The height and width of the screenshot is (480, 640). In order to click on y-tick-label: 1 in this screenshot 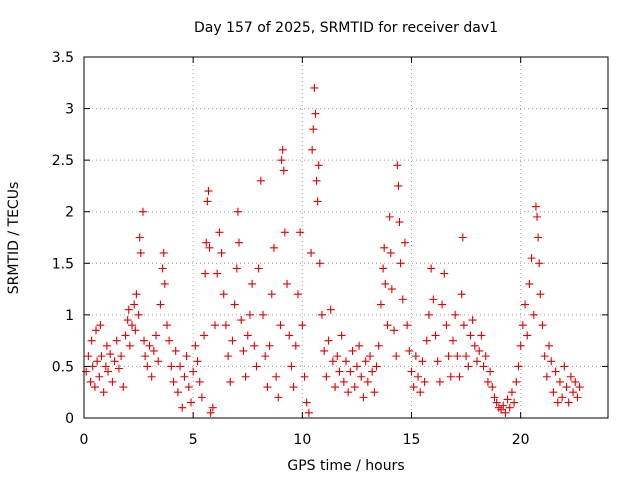, I will do `click(69, 316)`.